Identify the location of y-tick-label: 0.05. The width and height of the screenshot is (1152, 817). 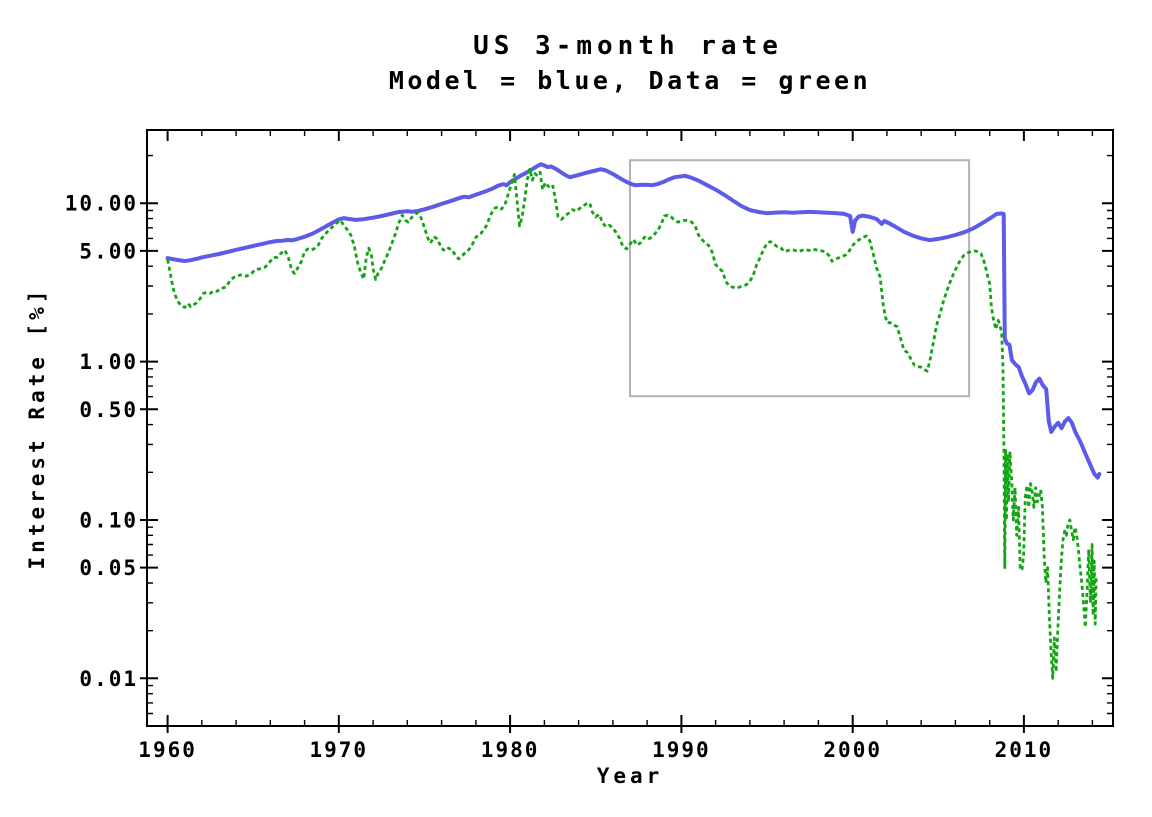
(108, 568).